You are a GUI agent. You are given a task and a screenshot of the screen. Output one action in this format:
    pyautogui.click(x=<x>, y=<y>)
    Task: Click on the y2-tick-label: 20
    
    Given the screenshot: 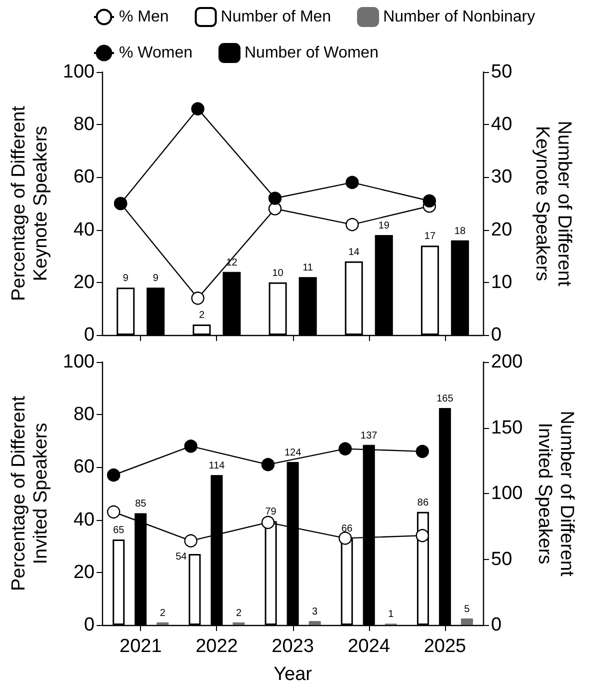 What is the action you would take?
    pyautogui.click(x=501, y=229)
    